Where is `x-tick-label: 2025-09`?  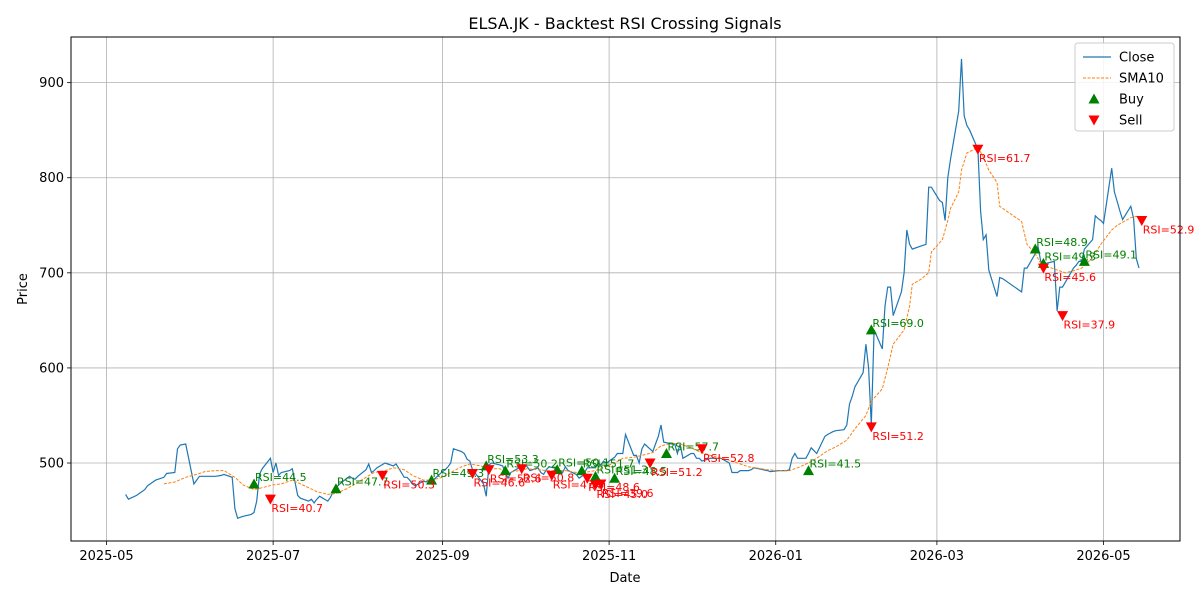
x-tick-label: 2025-09 is located at coordinates (442, 556).